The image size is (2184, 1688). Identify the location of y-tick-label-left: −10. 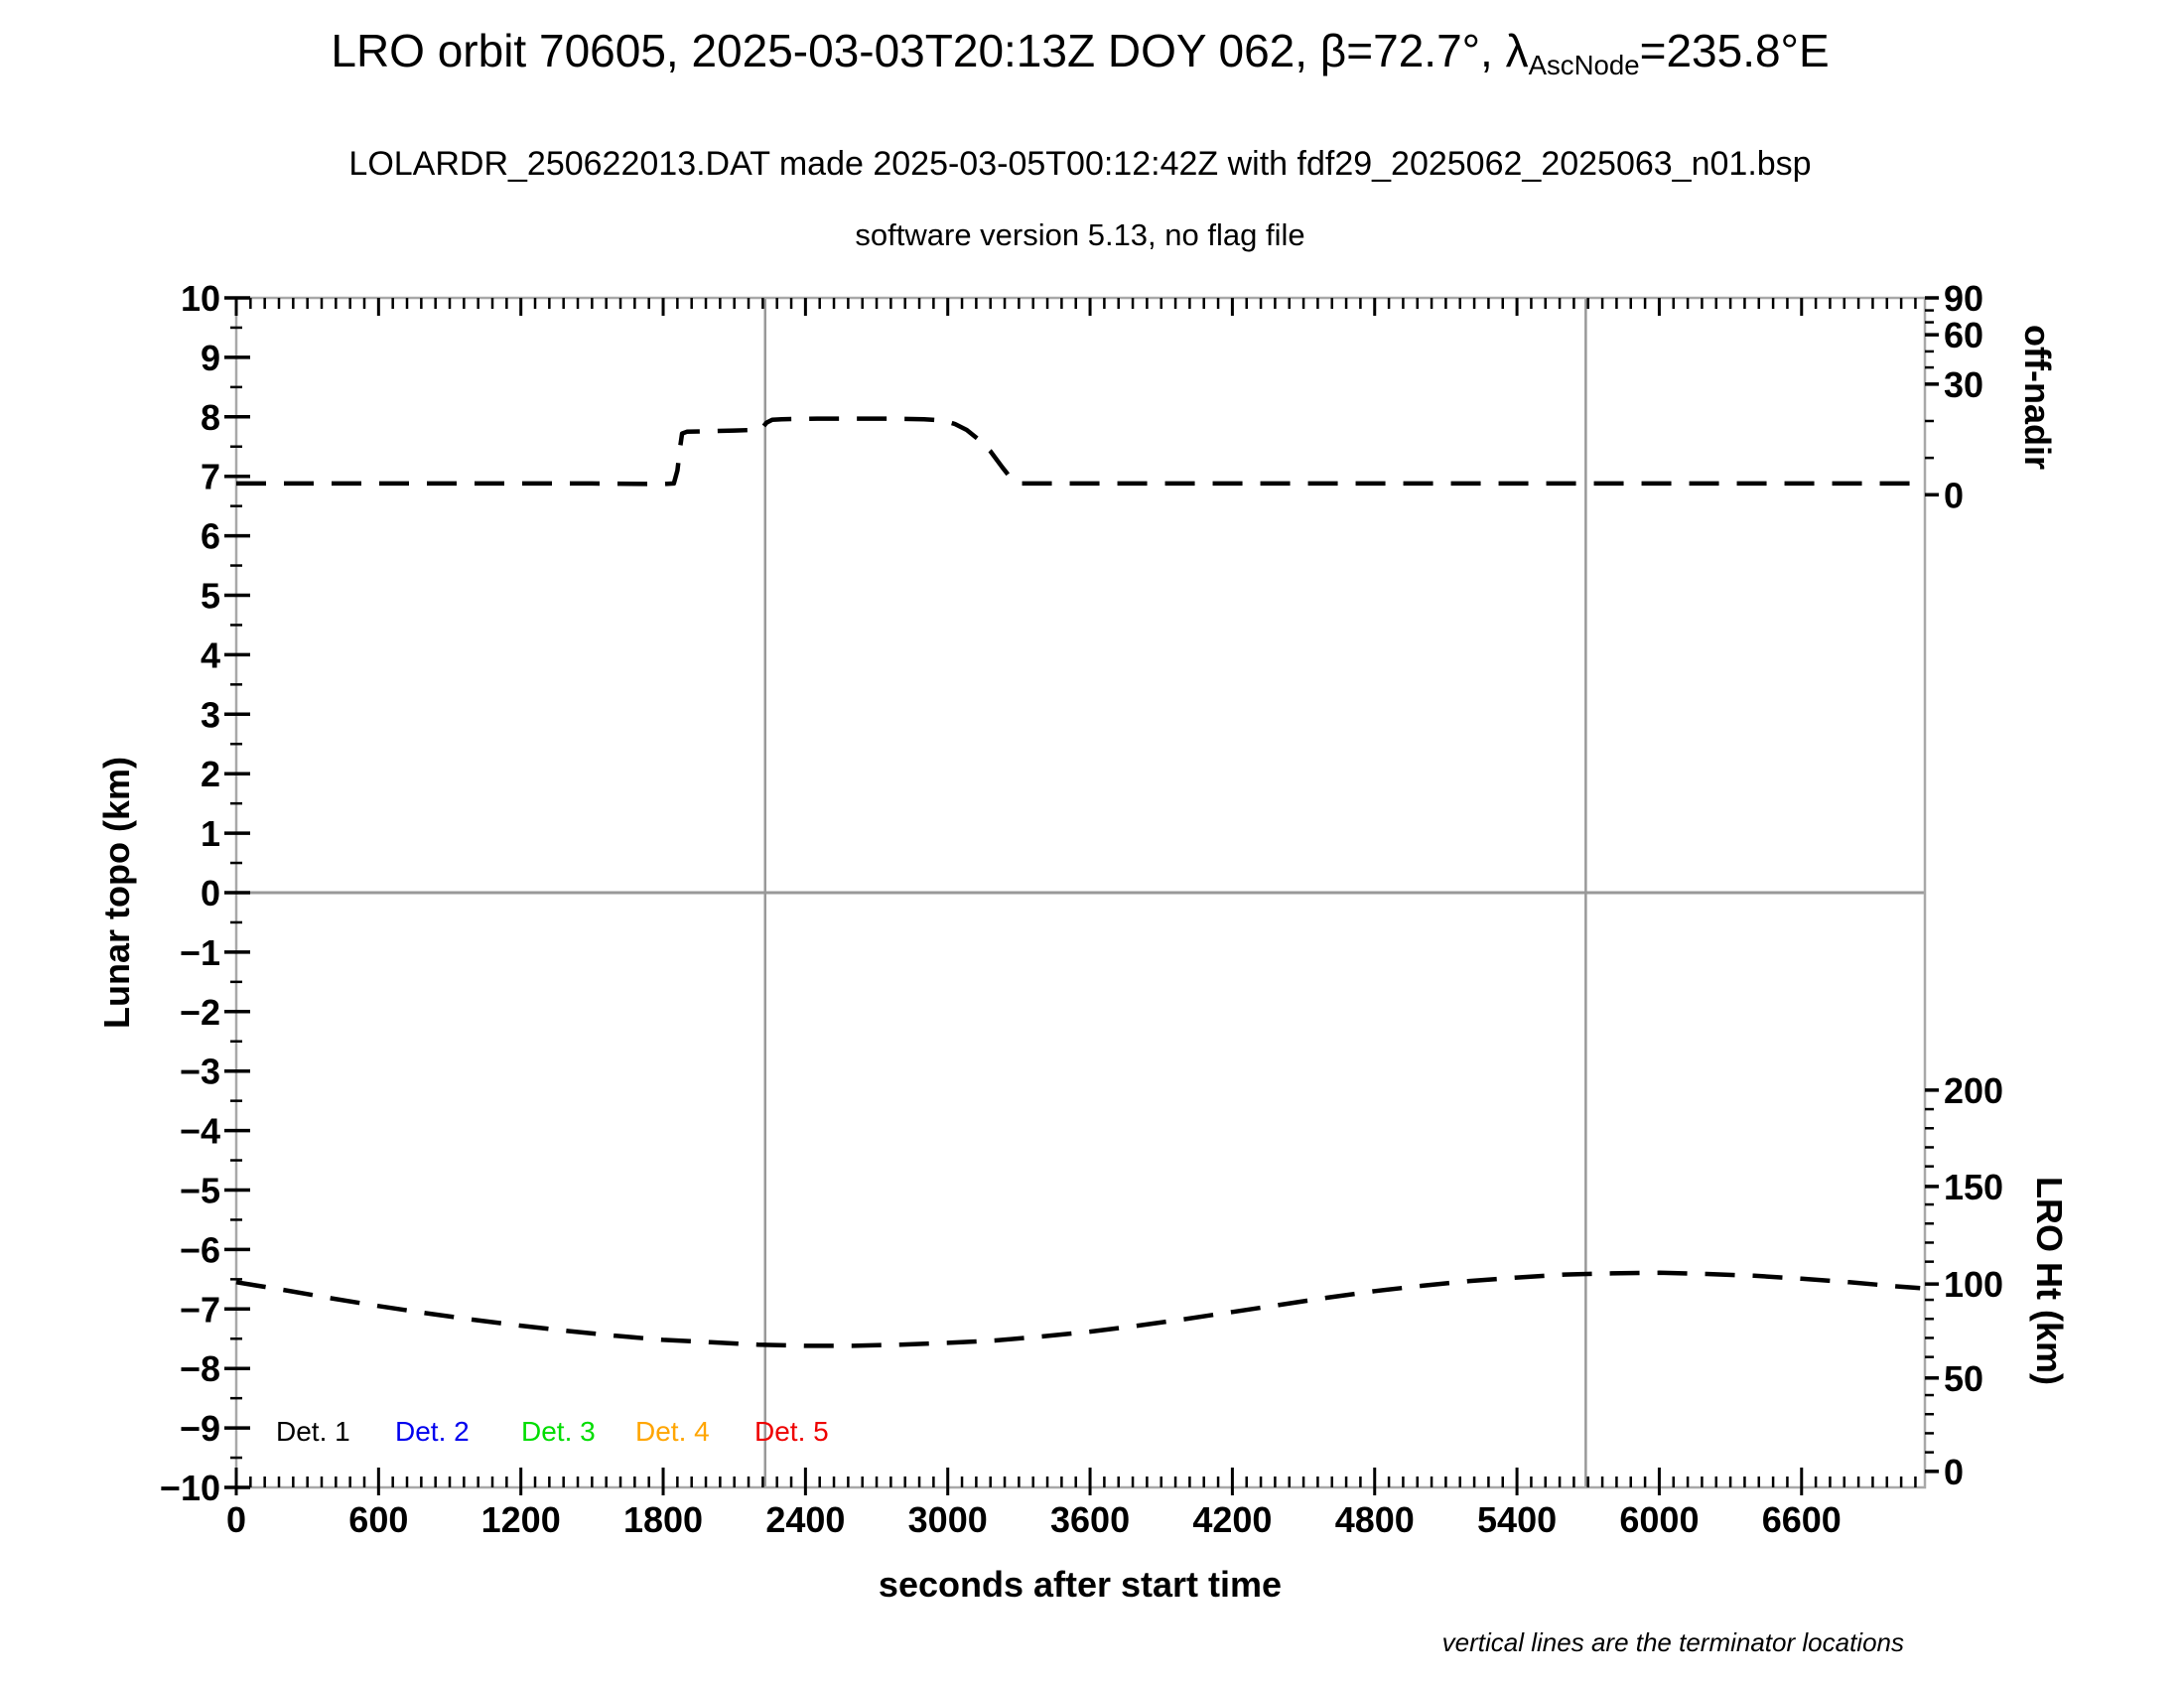
(190, 1488).